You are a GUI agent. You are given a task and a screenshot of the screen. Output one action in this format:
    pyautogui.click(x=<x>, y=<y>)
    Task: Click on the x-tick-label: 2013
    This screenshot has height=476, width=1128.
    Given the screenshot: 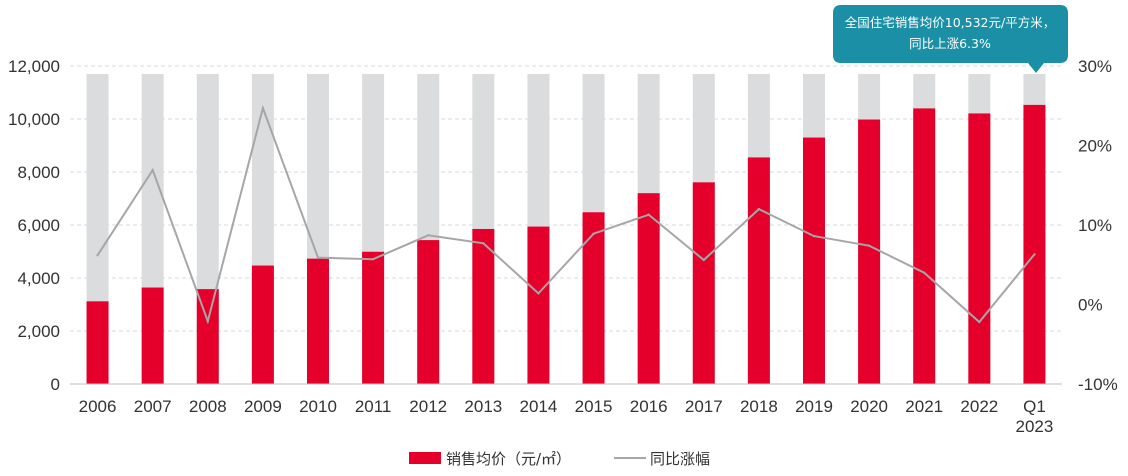 What is the action you would take?
    pyautogui.click(x=483, y=406)
    